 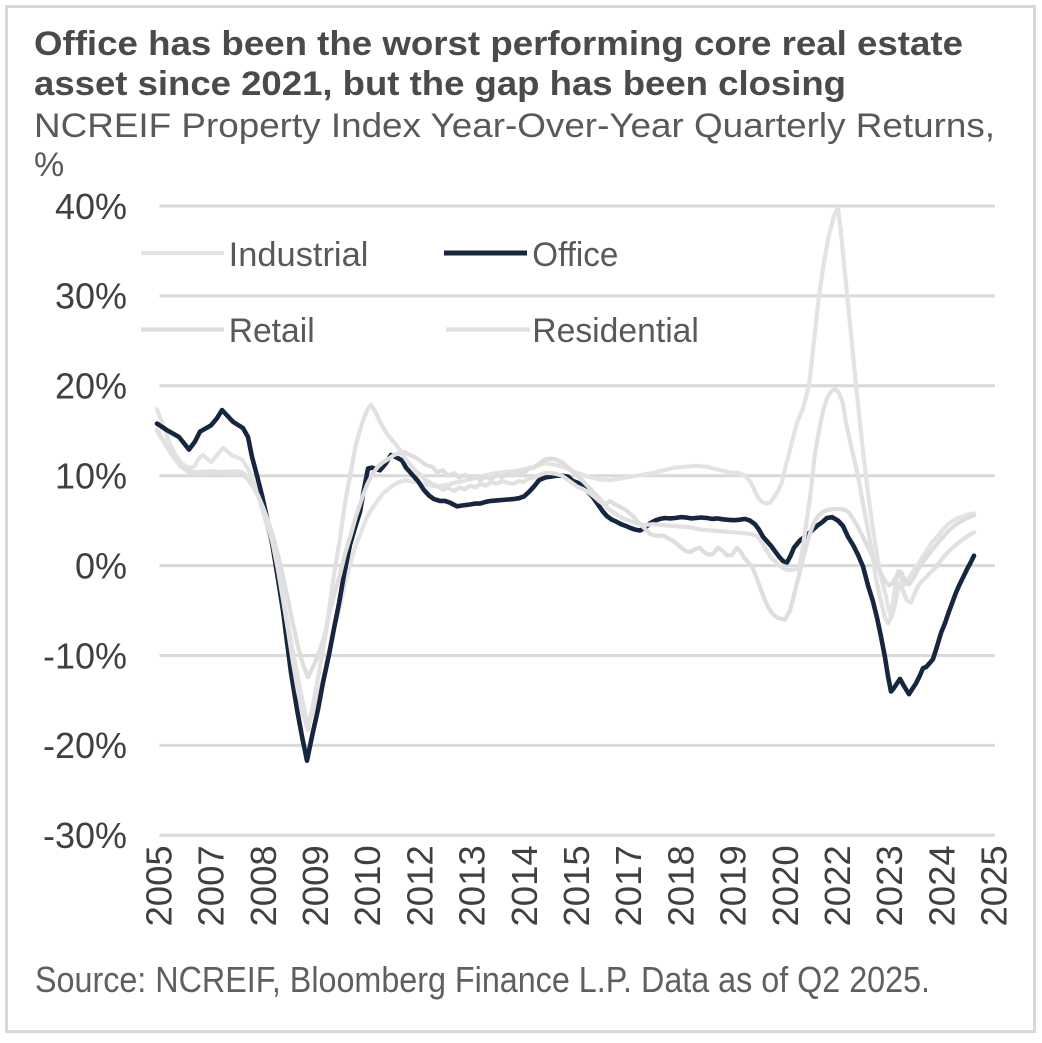 I want to click on svg-text: 2018, so click(x=680, y=885).